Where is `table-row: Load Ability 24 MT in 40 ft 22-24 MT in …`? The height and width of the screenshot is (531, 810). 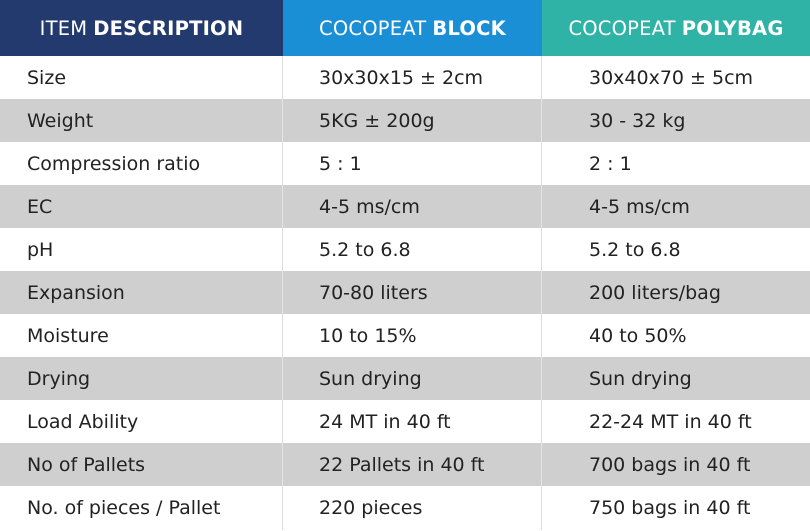 table-row: Load Ability 24 MT in 40 ft 22-24 MT in … is located at coordinates (405, 421).